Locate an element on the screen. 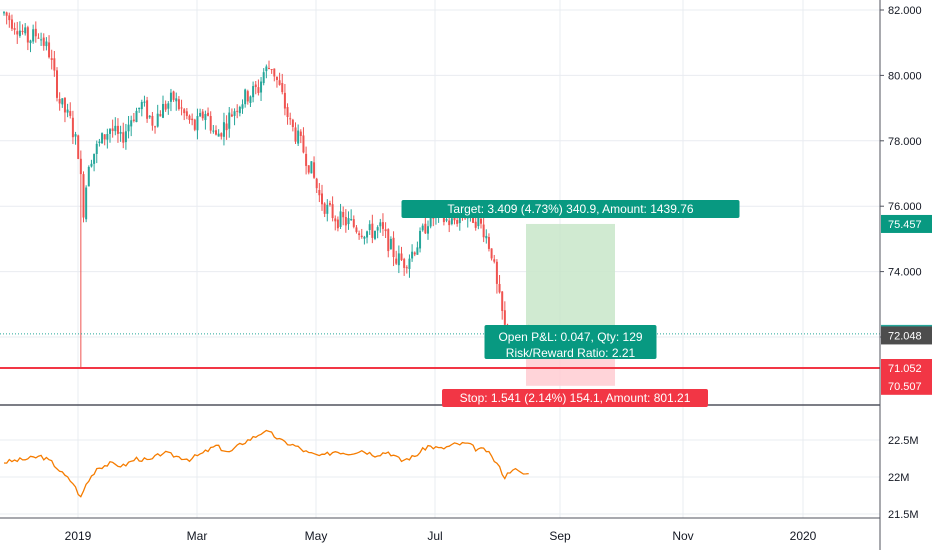  open-label-bg-box is located at coordinates (570, 342).